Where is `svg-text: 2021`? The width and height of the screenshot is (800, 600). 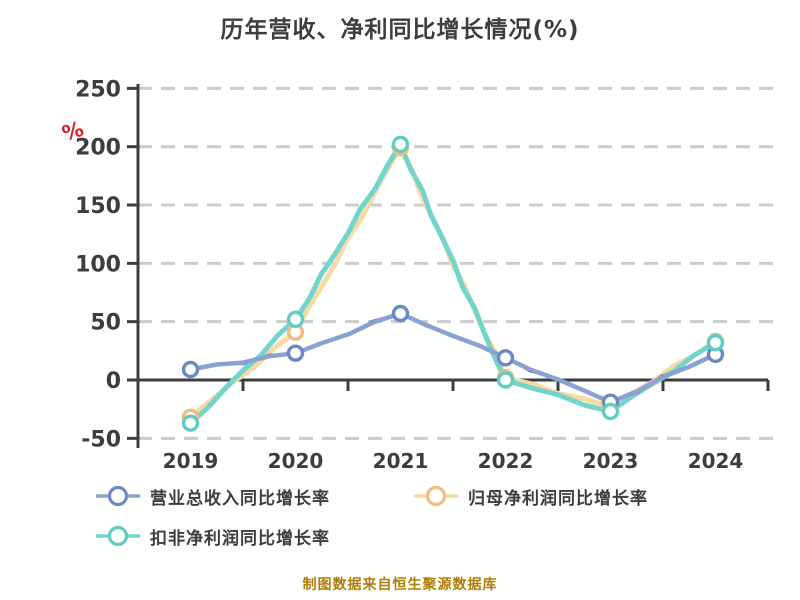 svg-text: 2021 is located at coordinates (401, 461).